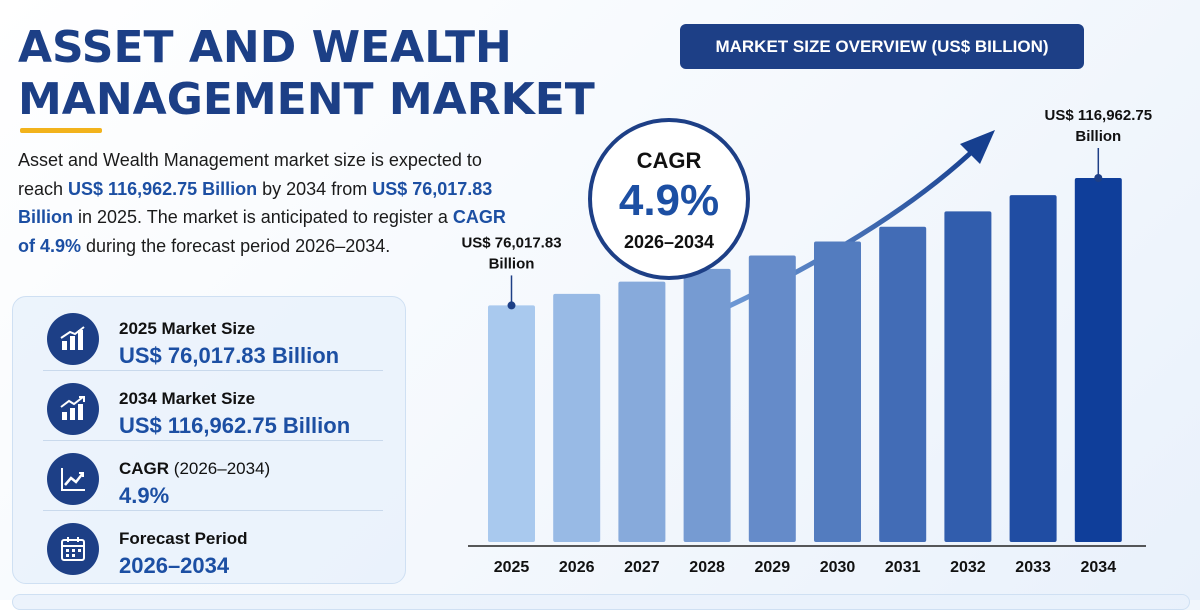 The image size is (1200, 610). I want to click on kpi-label: 2034 Market Size, so click(187, 398).